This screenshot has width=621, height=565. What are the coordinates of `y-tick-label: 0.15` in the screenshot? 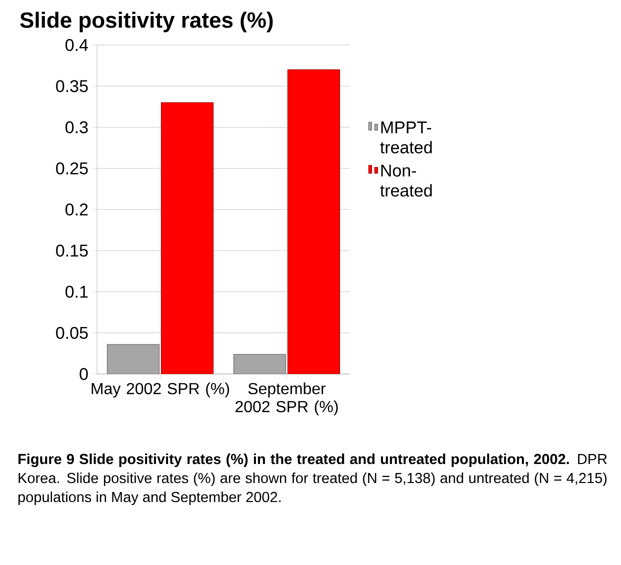 It's located at (72, 250).